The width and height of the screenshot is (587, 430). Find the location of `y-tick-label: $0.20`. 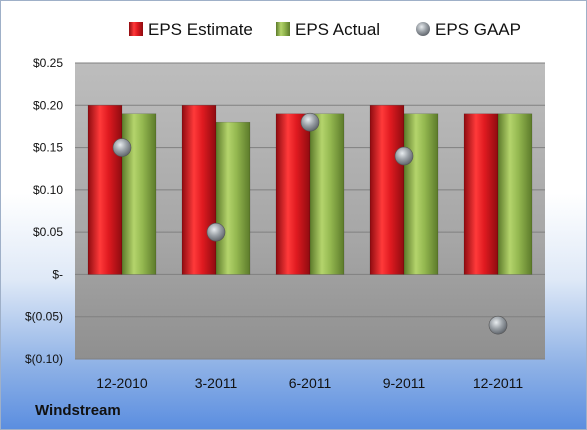

y-tick-label: $0.20 is located at coordinates (48, 105).